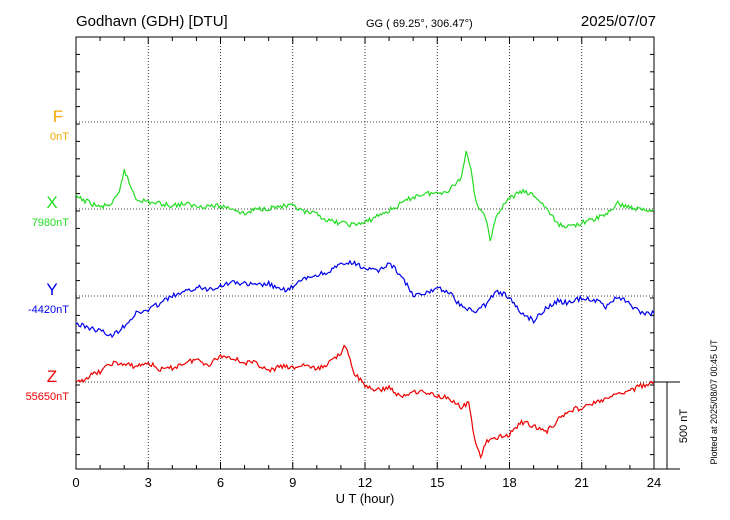 This screenshot has height=520, width=730. I want to click on series-label-Z: Z, so click(52, 376).